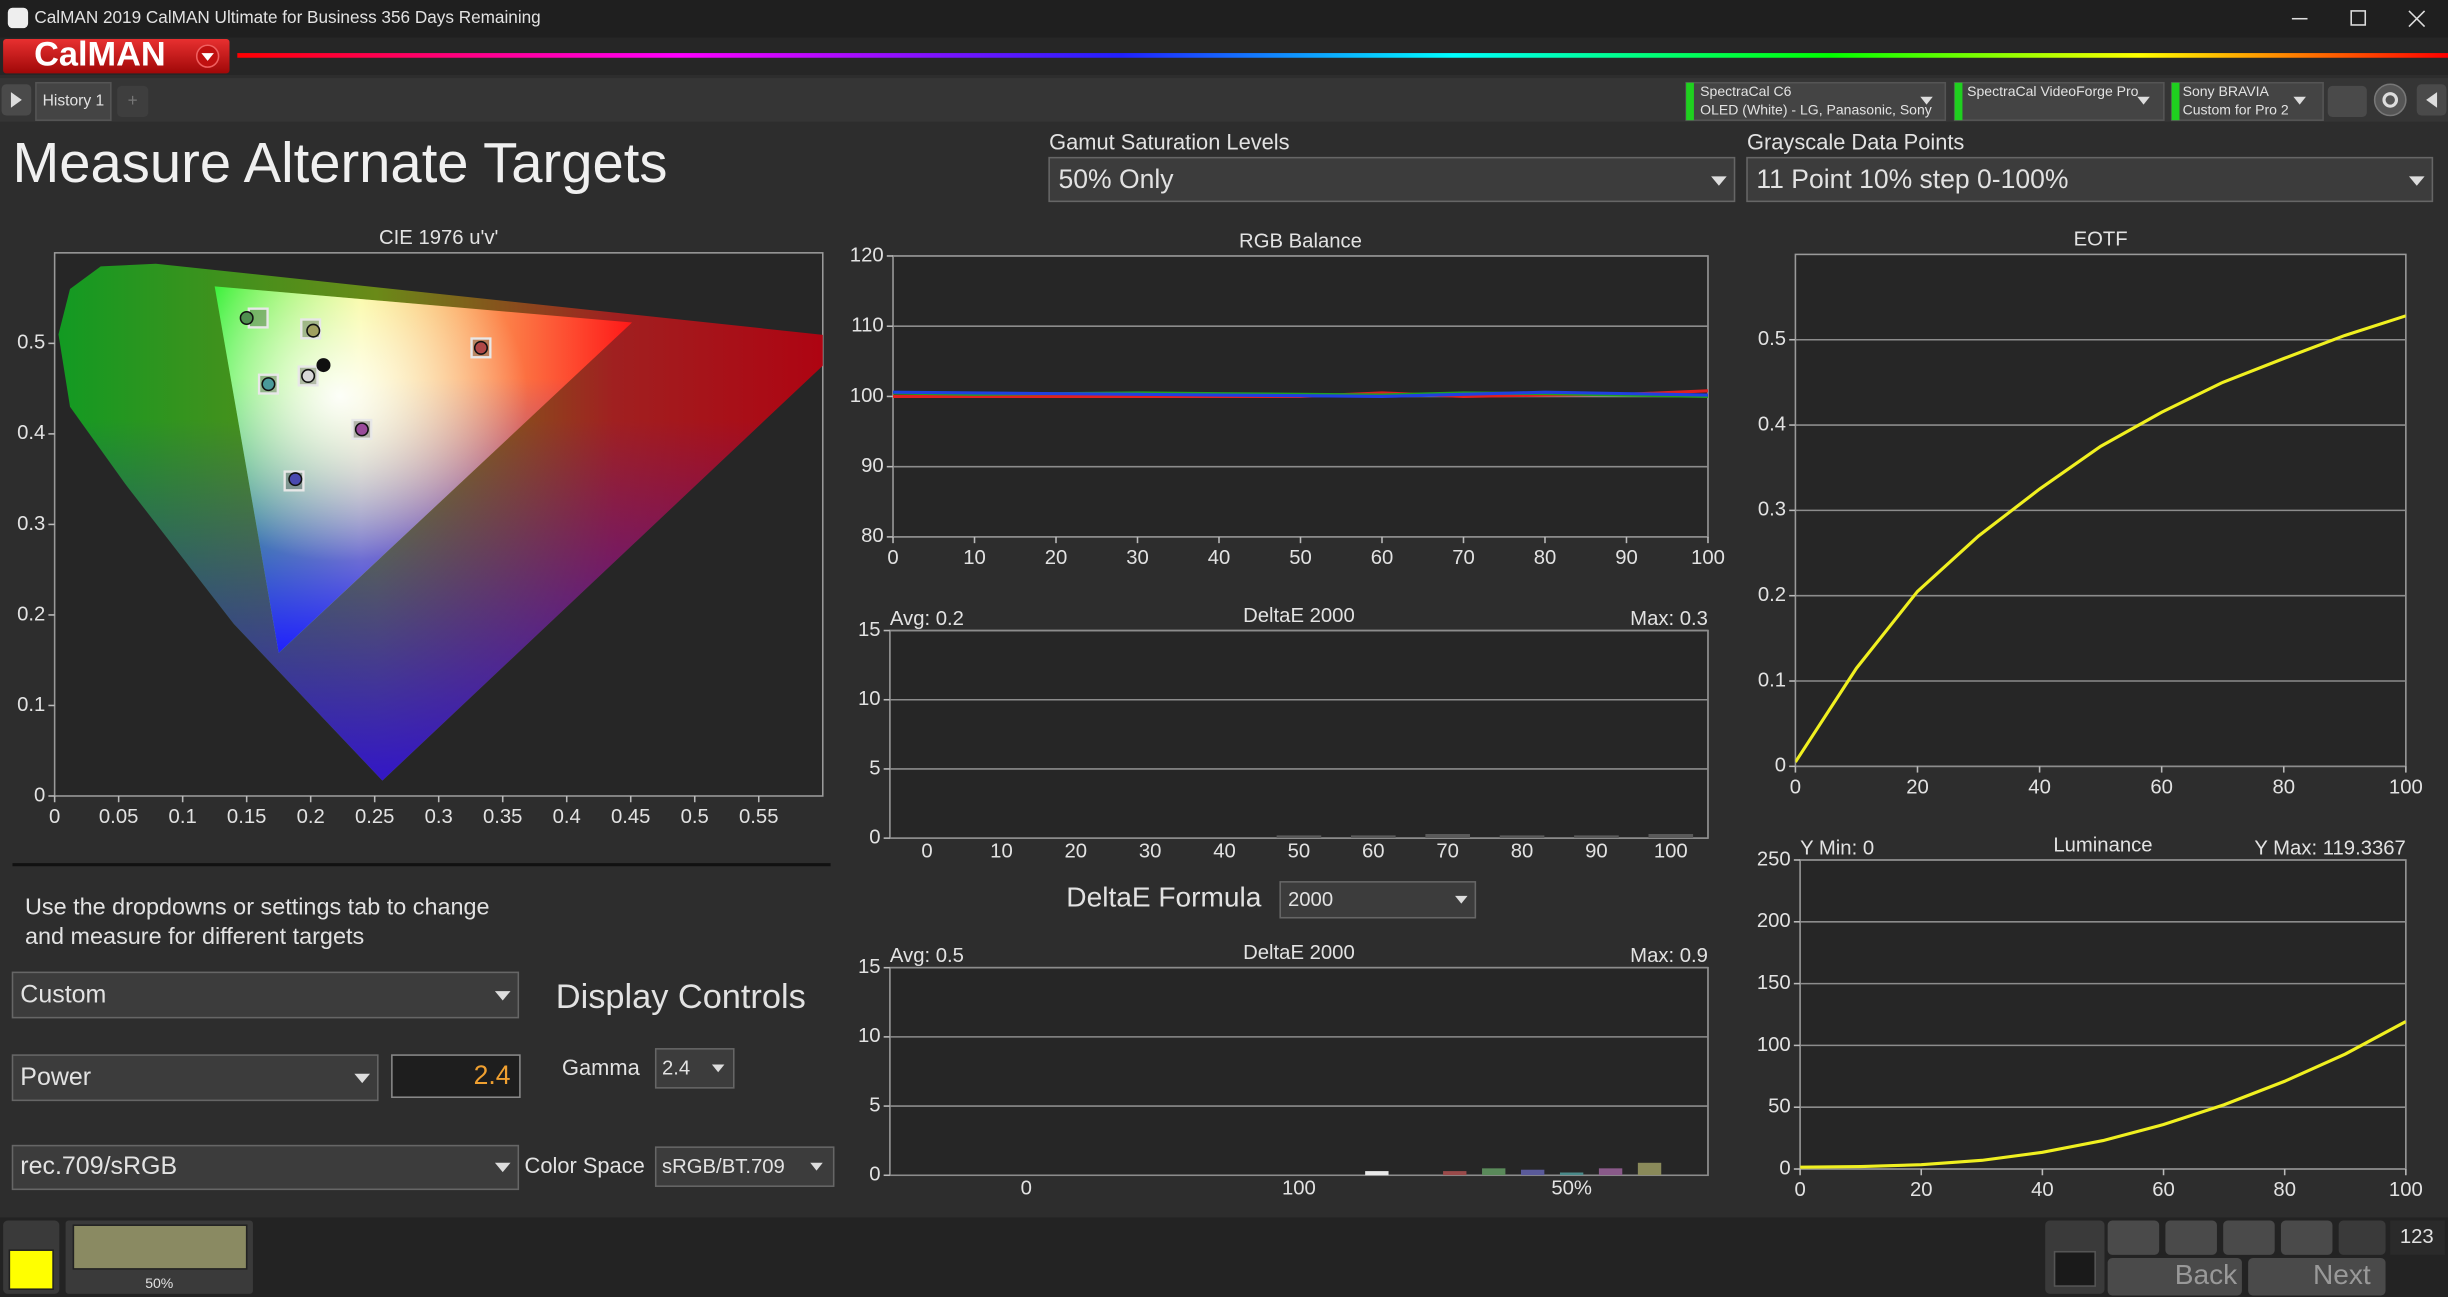 This screenshot has height=1297, width=2448. What do you see at coordinates (2247, 101) in the screenshot?
I see `device-3: Sony BRAVIA Custom for Pro 2` at bounding box center [2247, 101].